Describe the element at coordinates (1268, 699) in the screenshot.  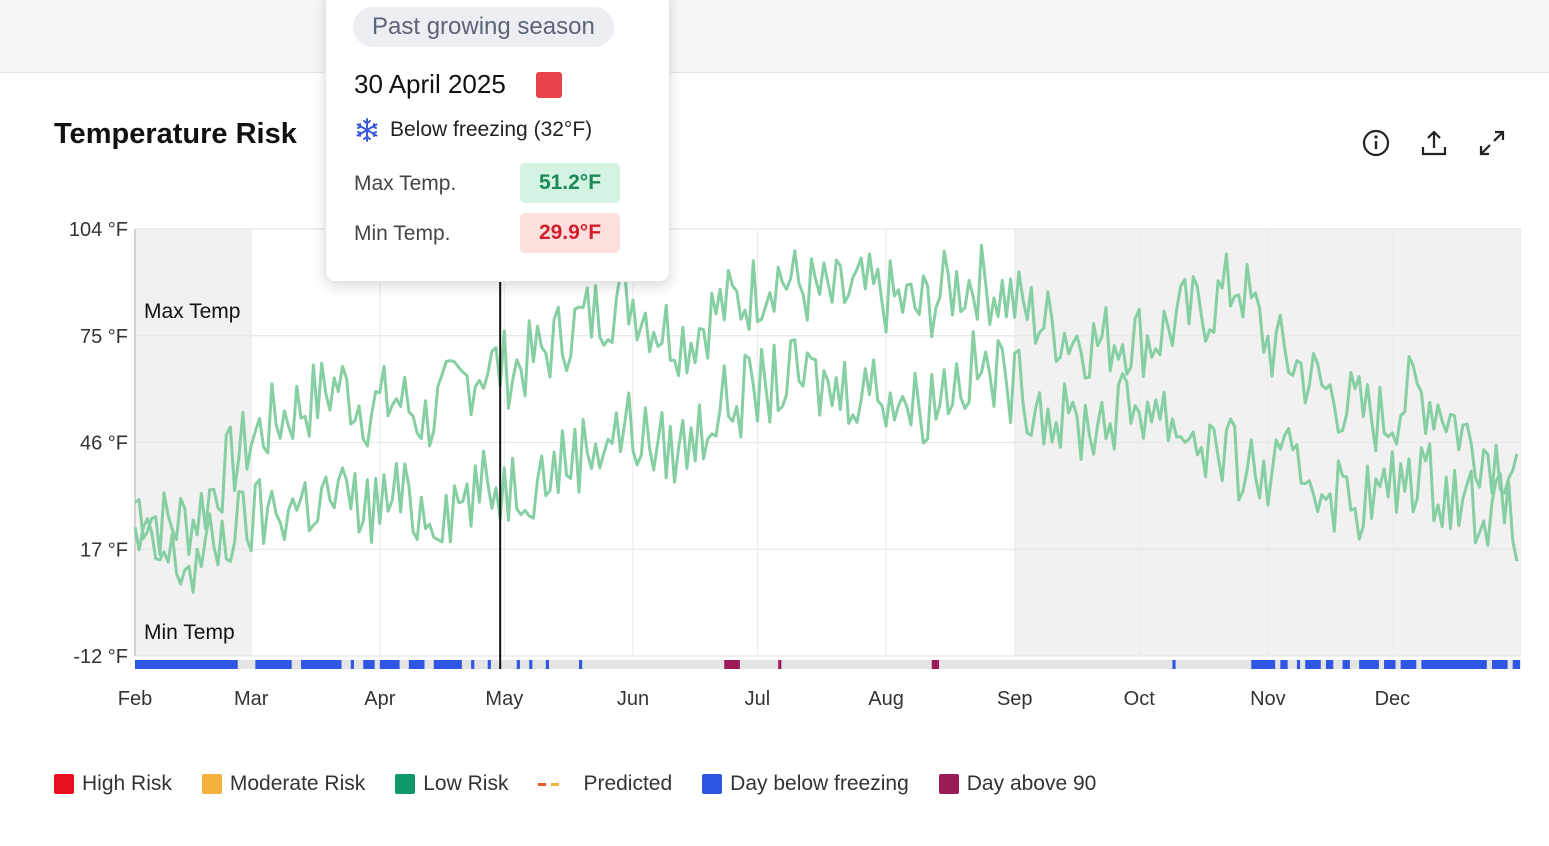
I see `x-tick-label: Nov` at that location.